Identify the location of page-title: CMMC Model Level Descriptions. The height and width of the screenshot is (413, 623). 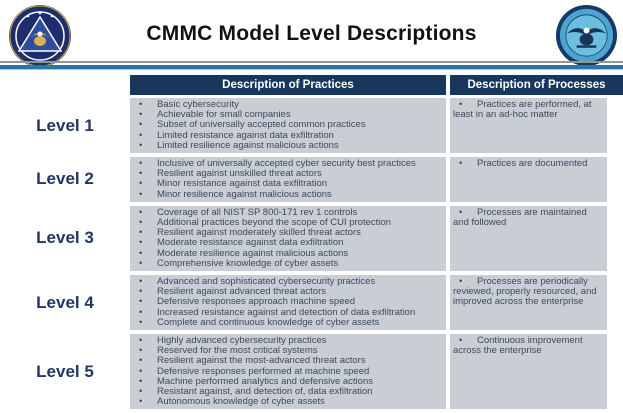
(311, 33).